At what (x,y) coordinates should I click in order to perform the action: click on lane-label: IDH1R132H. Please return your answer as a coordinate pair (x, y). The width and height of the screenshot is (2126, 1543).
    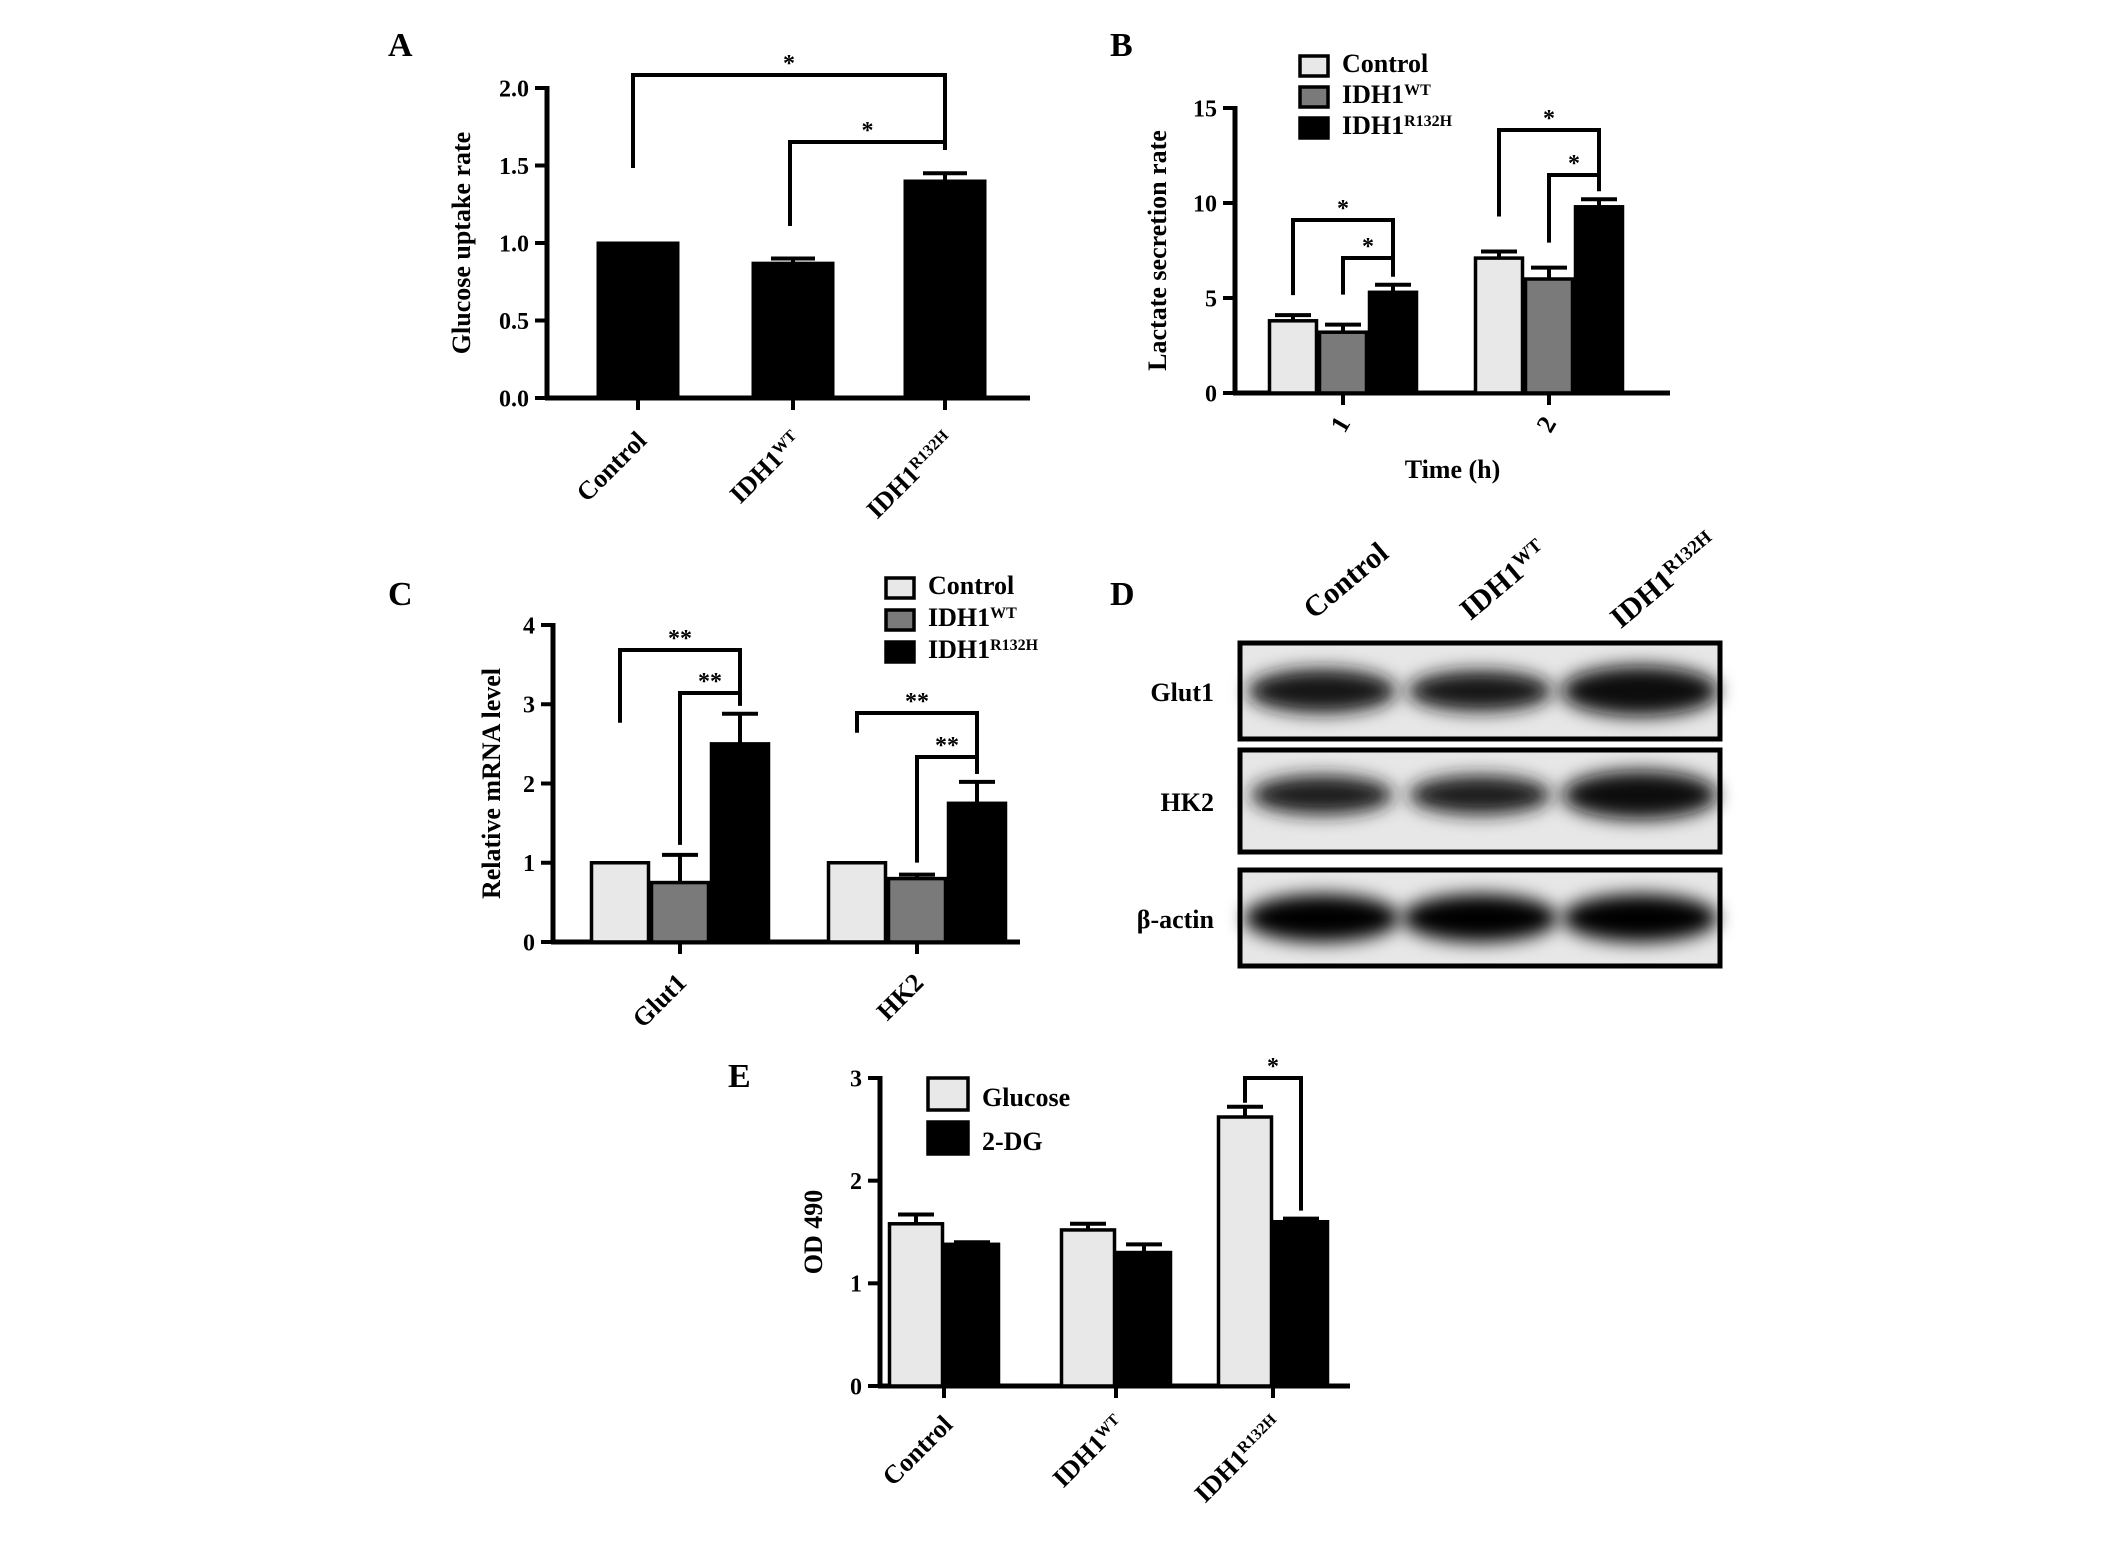
    Looking at the image, I should click on (1664, 580).